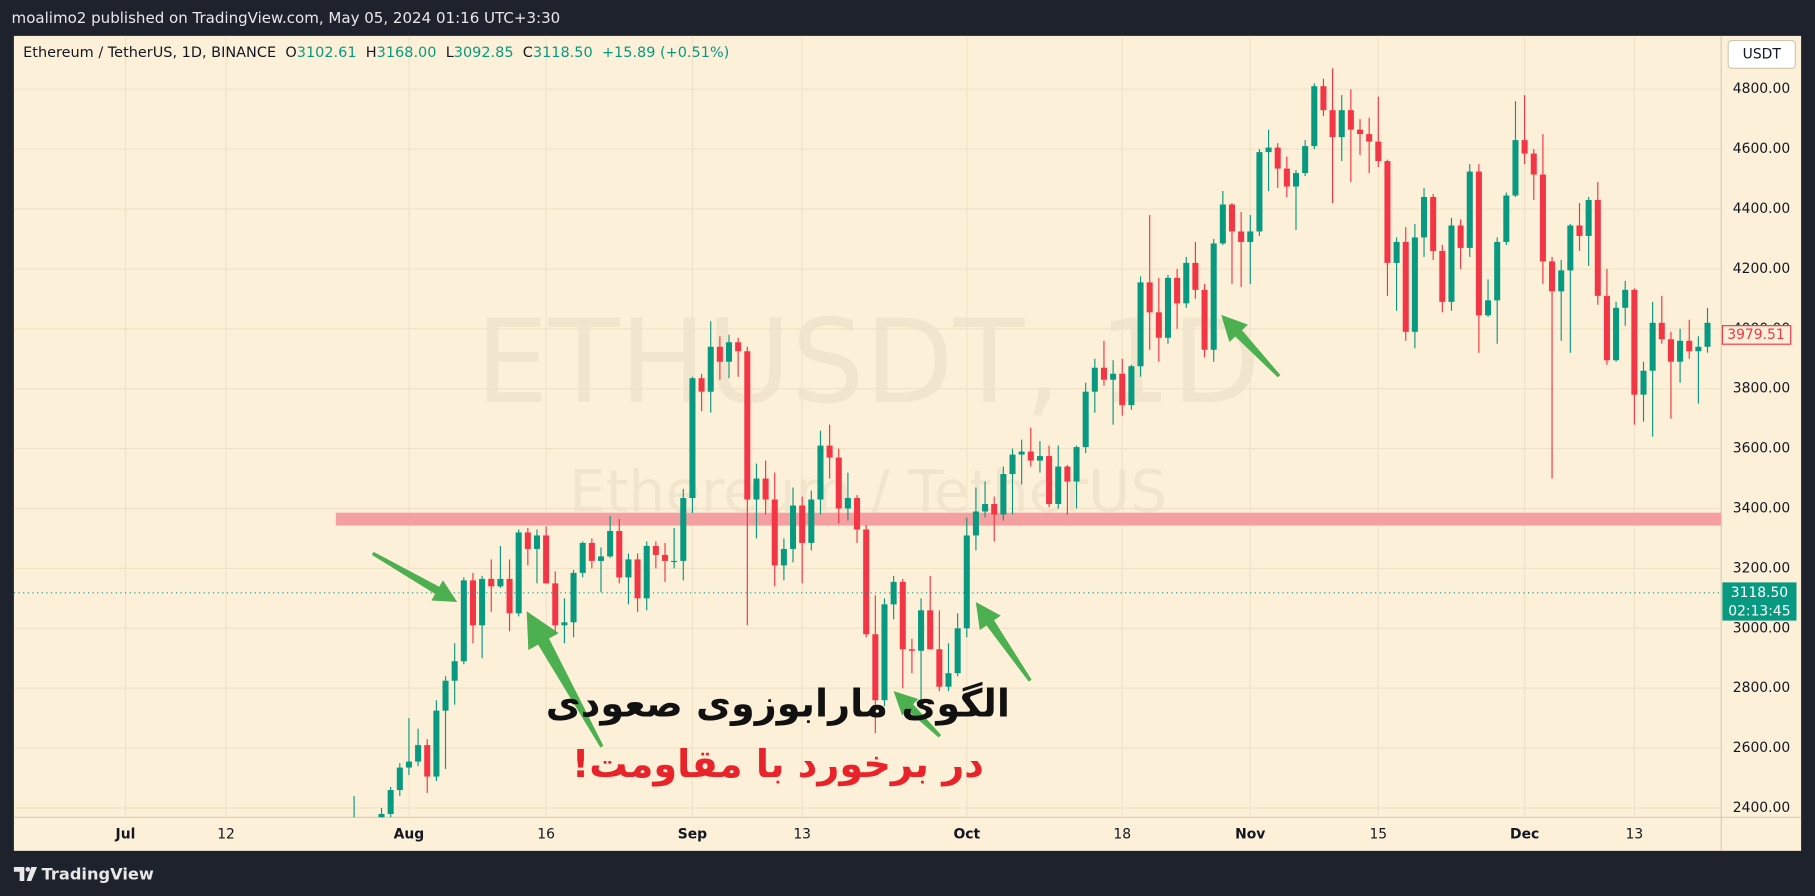 This screenshot has height=896, width=1815. What do you see at coordinates (1028, 519) in the screenshot?
I see `resistance-zone` at bounding box center [1028, 519].